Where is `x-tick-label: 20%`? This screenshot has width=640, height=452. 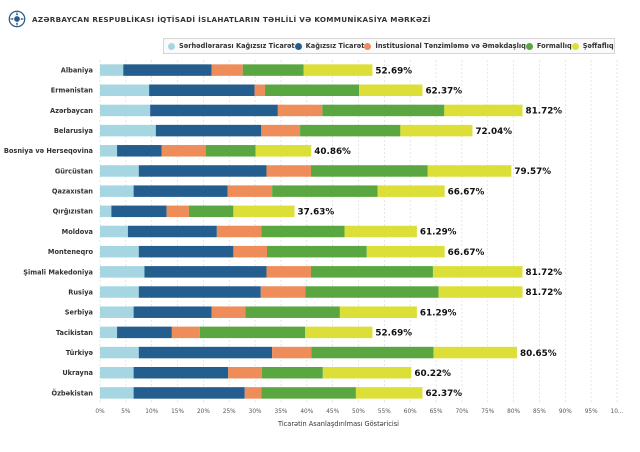
x-tick-label: 20% is located at coordinates (203, 412).